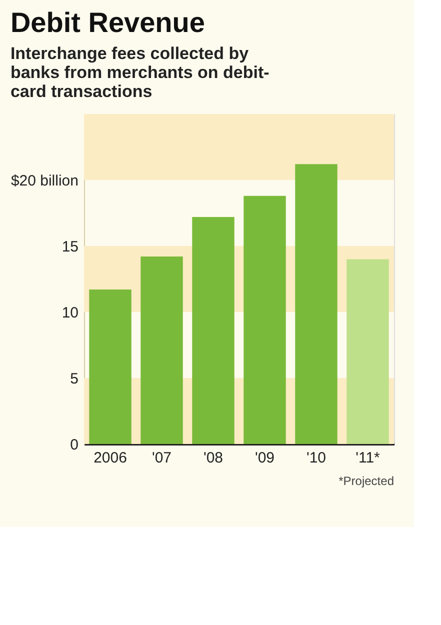 This screenshot has height=625, width=441. What do you see at coordinates (74, 379) in the screenshot?
I see `y-tick-label: 5` at bounding box center [74, 379].